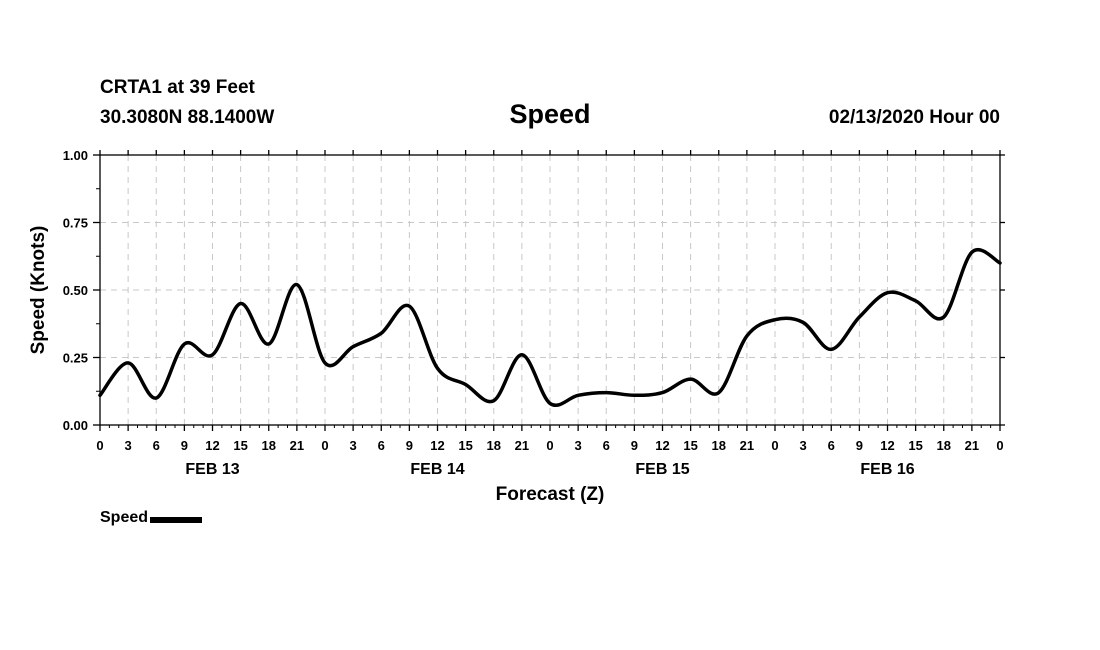 Image resolution: width=1100 pixels, height=650 pixels. I want to click on date-label: FEB 15, so click(662, 469).